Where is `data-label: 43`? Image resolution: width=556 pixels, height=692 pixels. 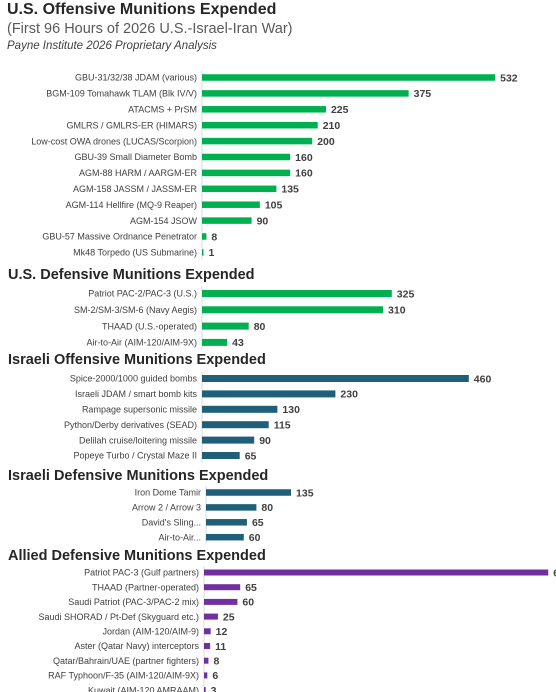
data-label: 43 is located at coordinates (238, 343).